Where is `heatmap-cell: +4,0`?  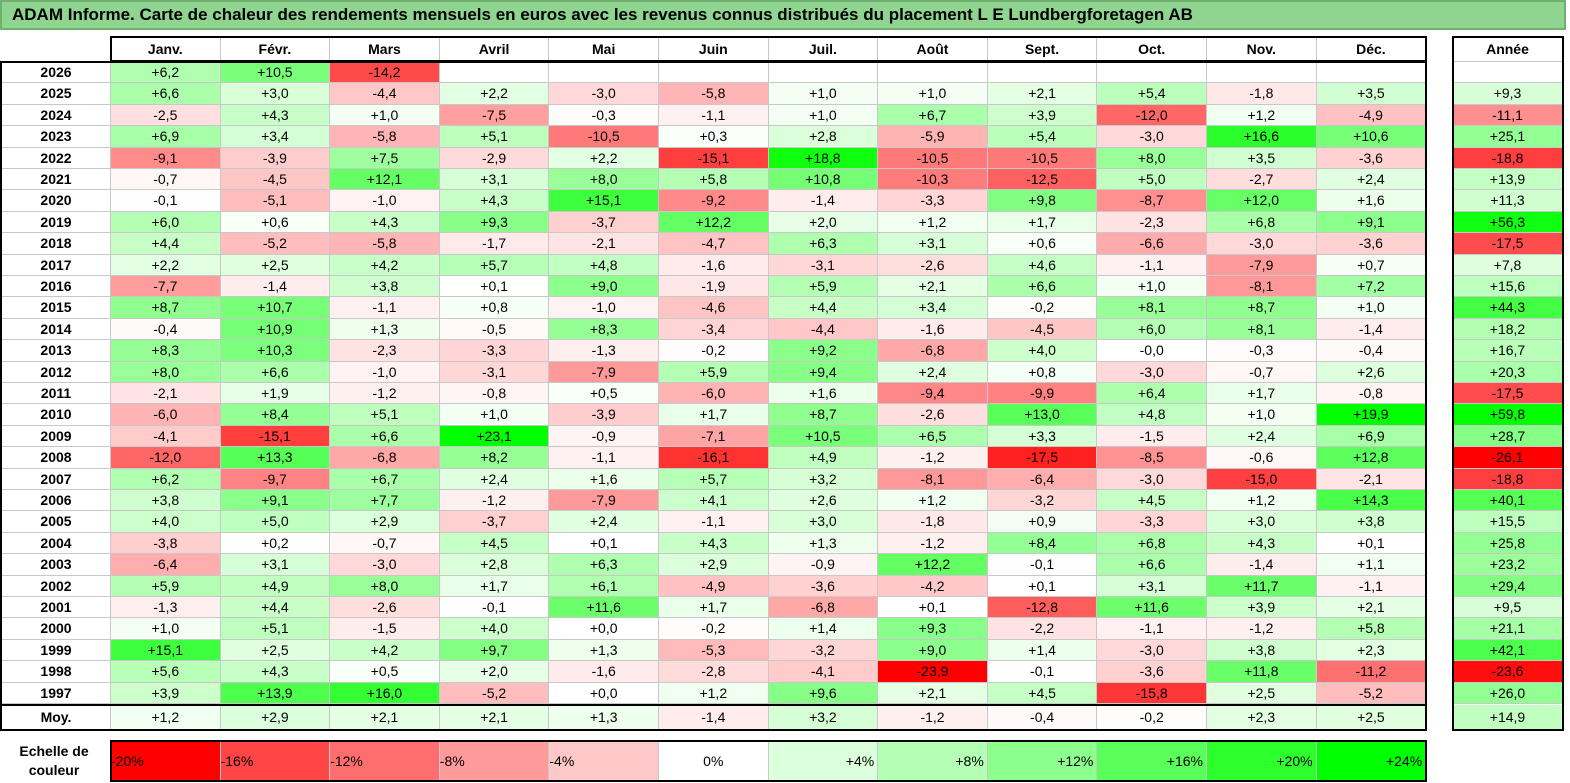 heatmap-cell: +4,0 is located at coordinates (166, 522).